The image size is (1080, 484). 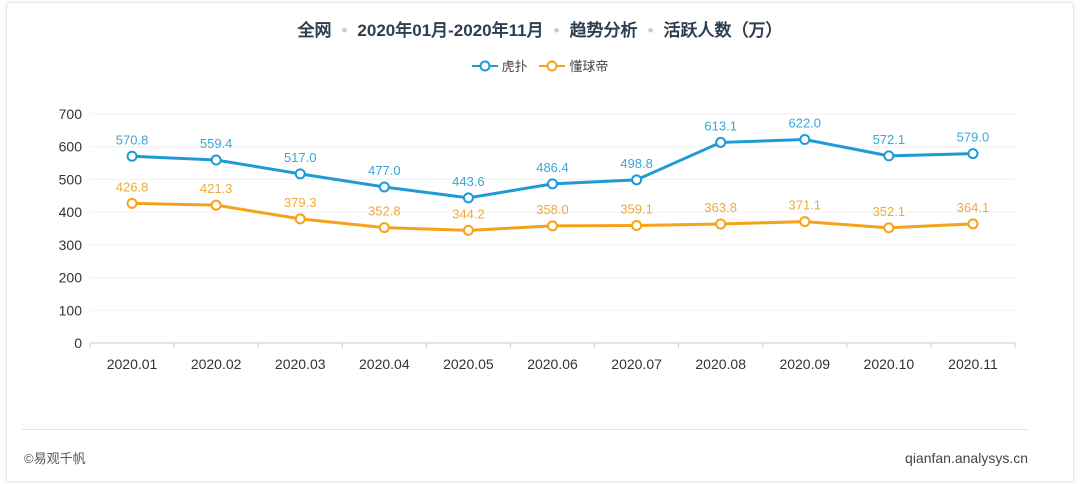 I want to click on y-tick-label: 600, so click(x=71, y=147).